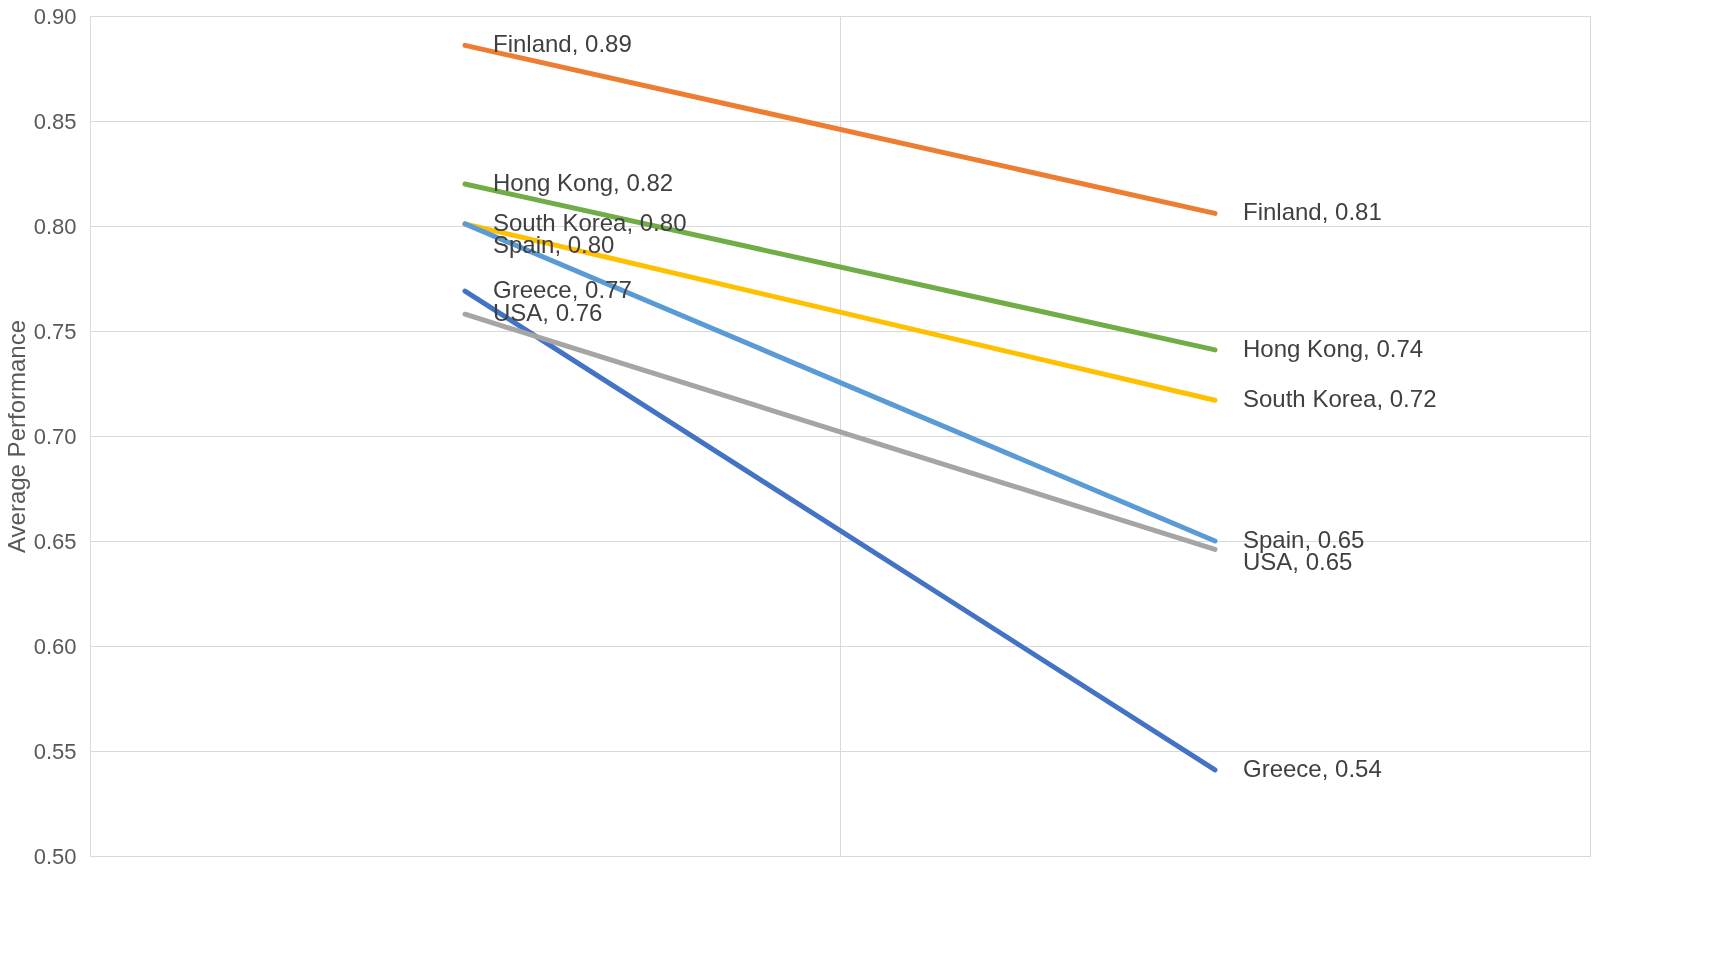 This screenshot has height=956, width=1727. I want to click on data-label: Greece, 0.54, so click(1312, 768).